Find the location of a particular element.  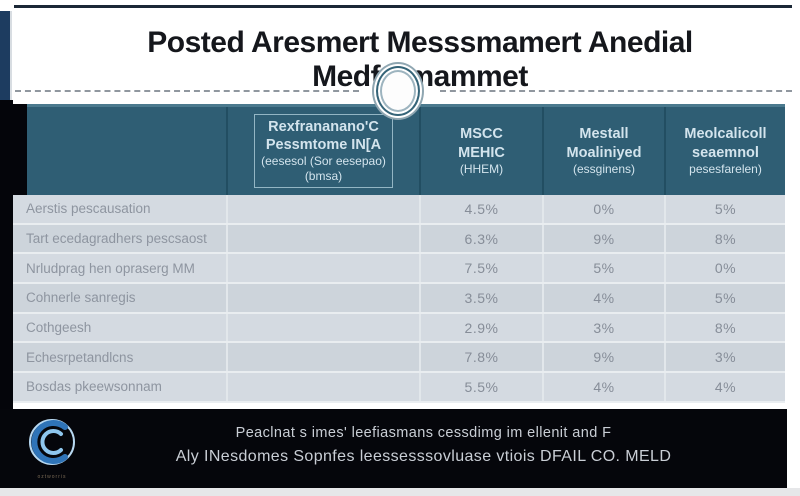

logo-caption: oztworris is located at coordinates (52, 477).